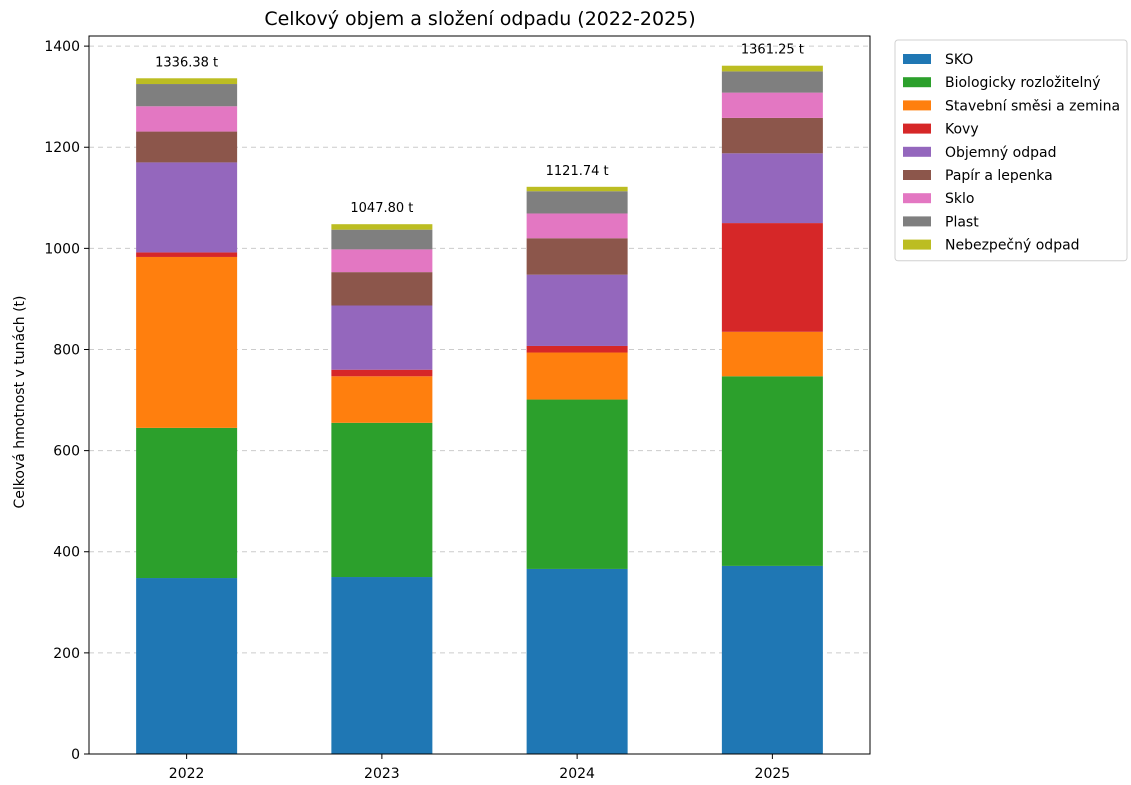  Describe the element at coordinates (1012, 246) in the screenshot. I see `legend-label: Nebezpečný odpad` at that location.